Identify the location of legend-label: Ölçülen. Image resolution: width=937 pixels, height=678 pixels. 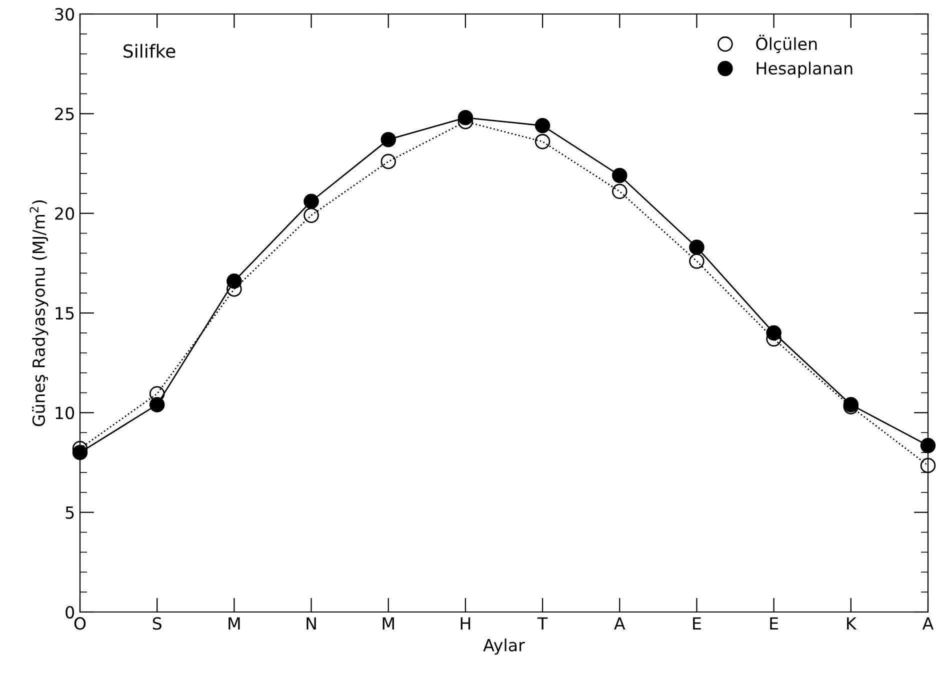
(786, 44).